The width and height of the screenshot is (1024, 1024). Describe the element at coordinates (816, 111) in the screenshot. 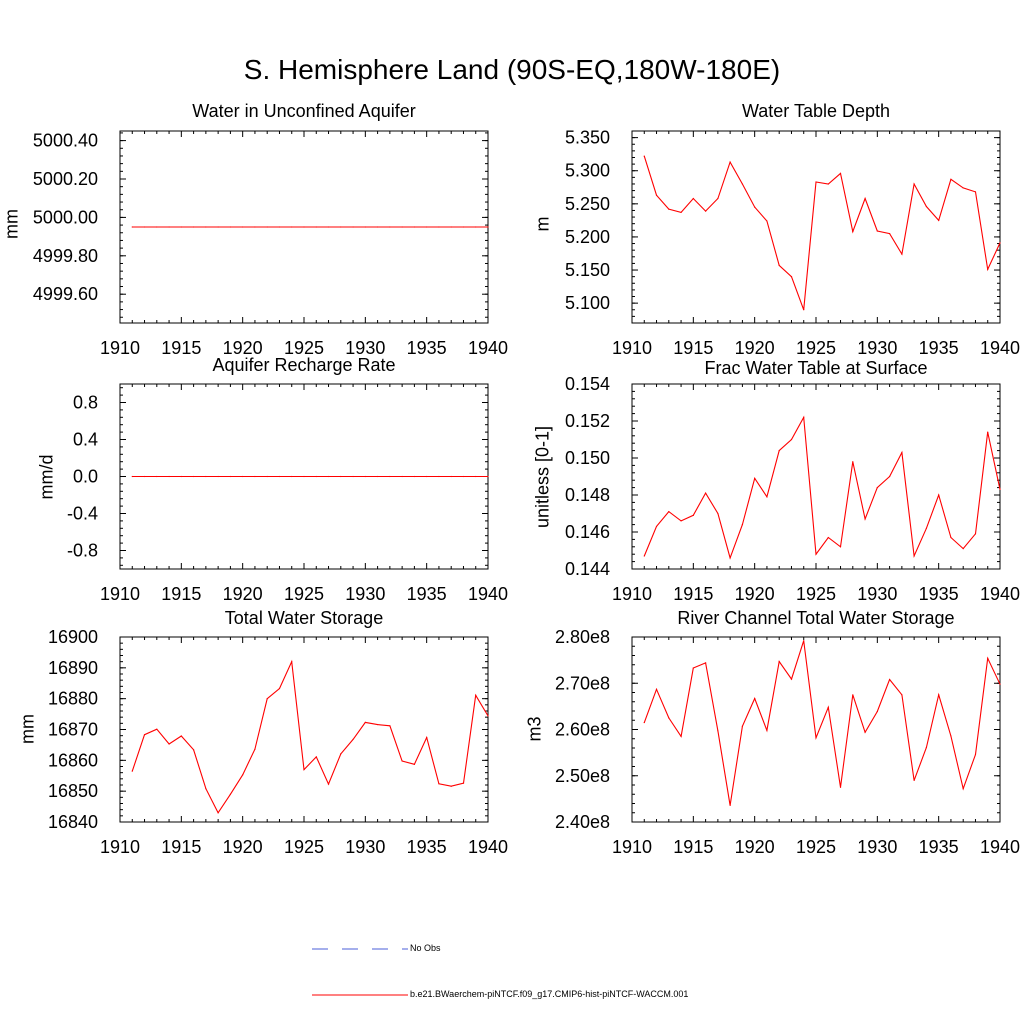

I see `panel-title-water-table-depth: Water Table Depth` at that location.